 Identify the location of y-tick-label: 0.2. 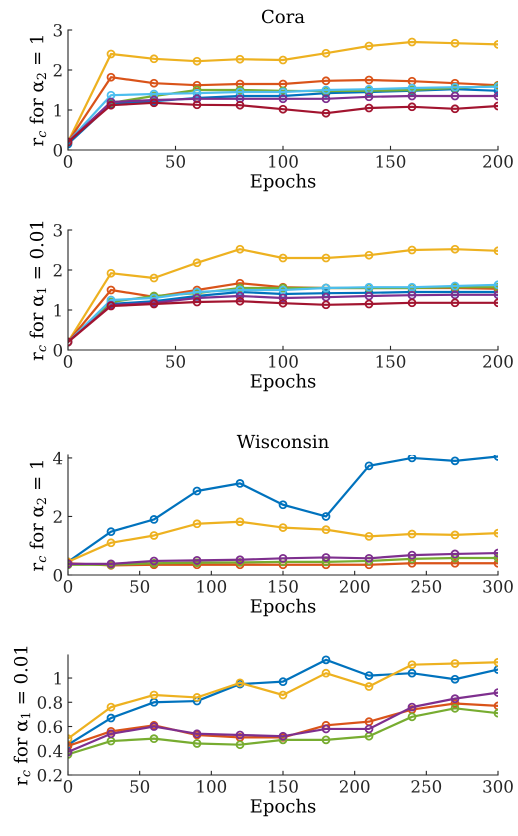
(50, 775).